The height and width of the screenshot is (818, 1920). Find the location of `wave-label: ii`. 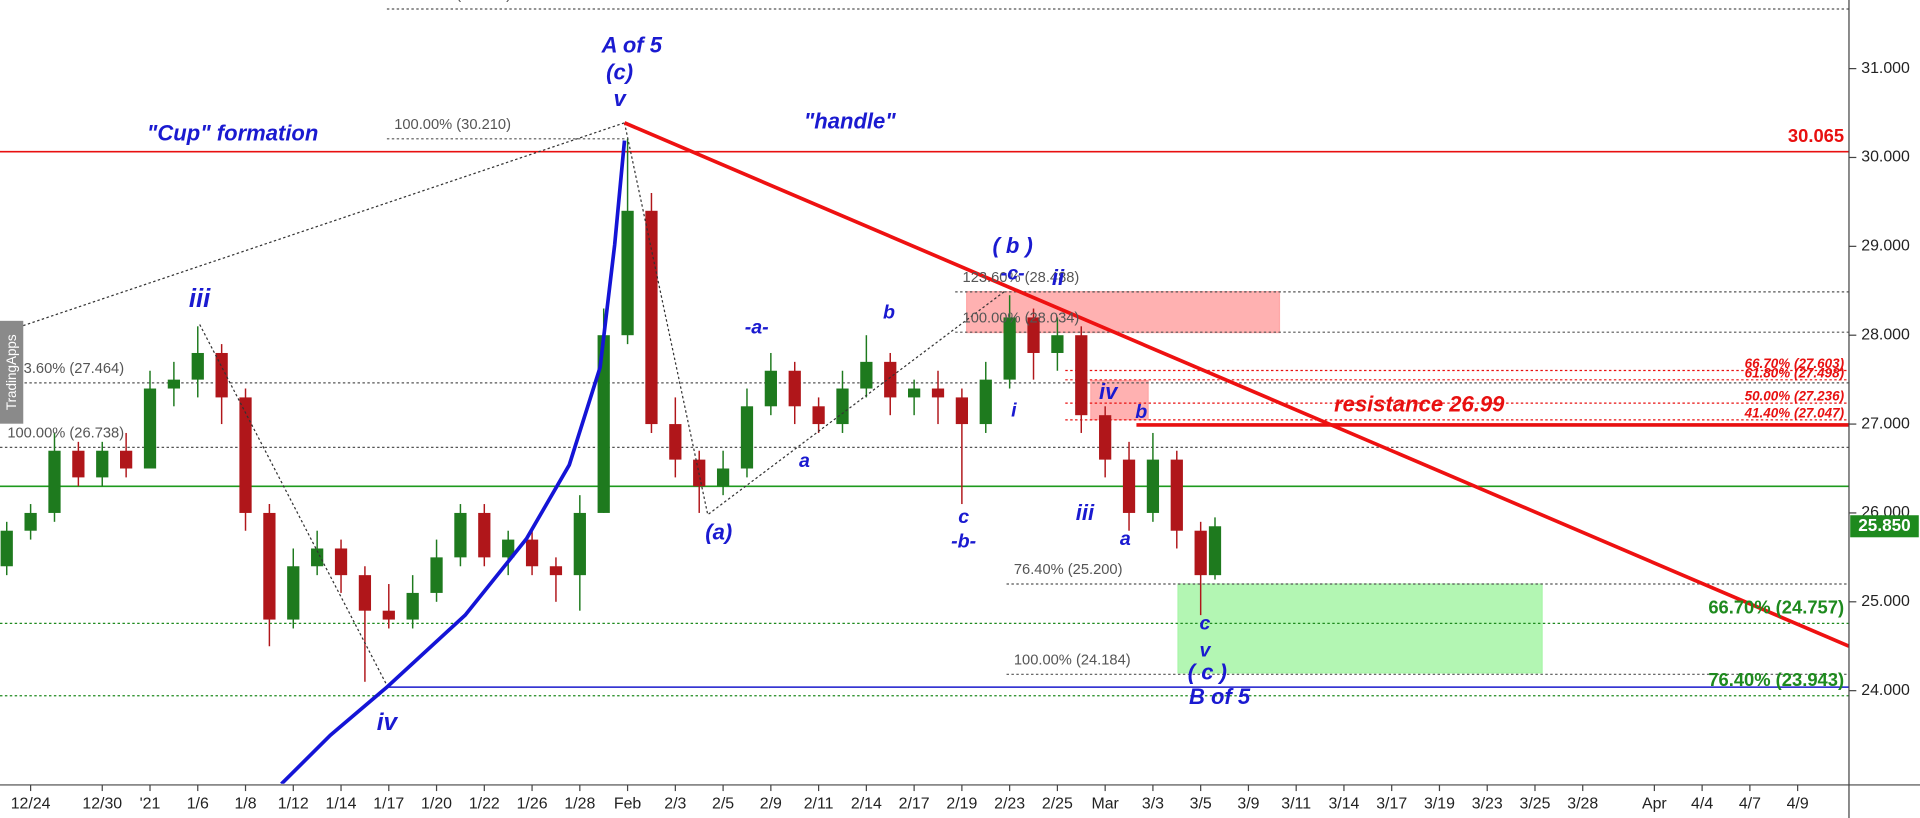

wave-label: ii is located at coordinates (1058, 277).